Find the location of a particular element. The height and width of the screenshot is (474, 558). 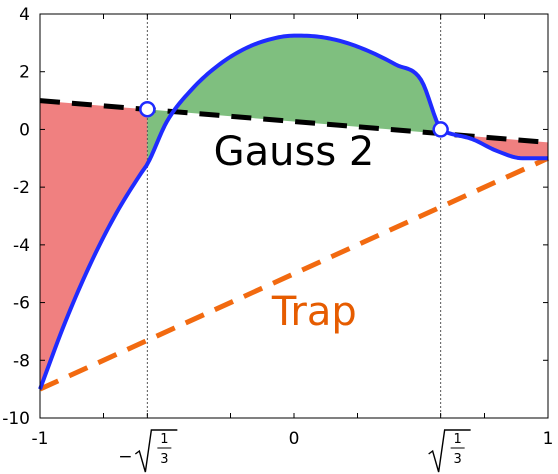

x-tick-label-3: 13 is located at coordinates (449, 451).